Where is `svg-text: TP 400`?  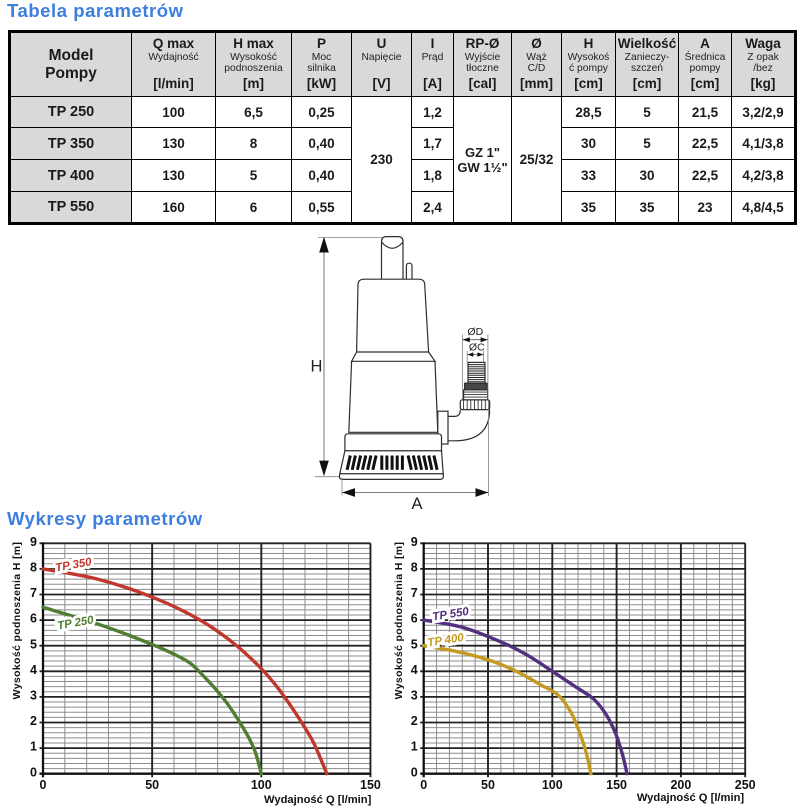
svg-text: TP 400 is located at coordinates (446, 641).